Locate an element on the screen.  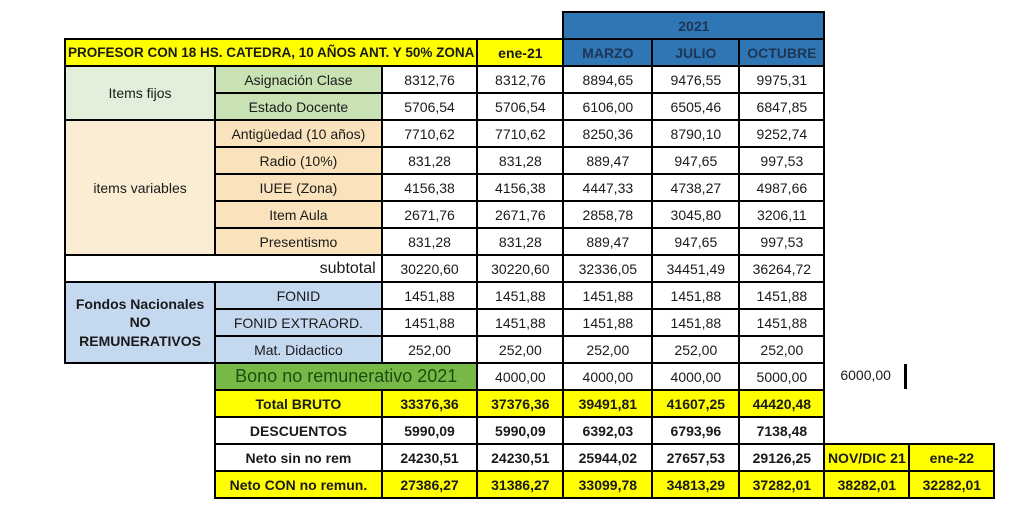
value-cell: 37376,36 is located at coordinates (520, 403).